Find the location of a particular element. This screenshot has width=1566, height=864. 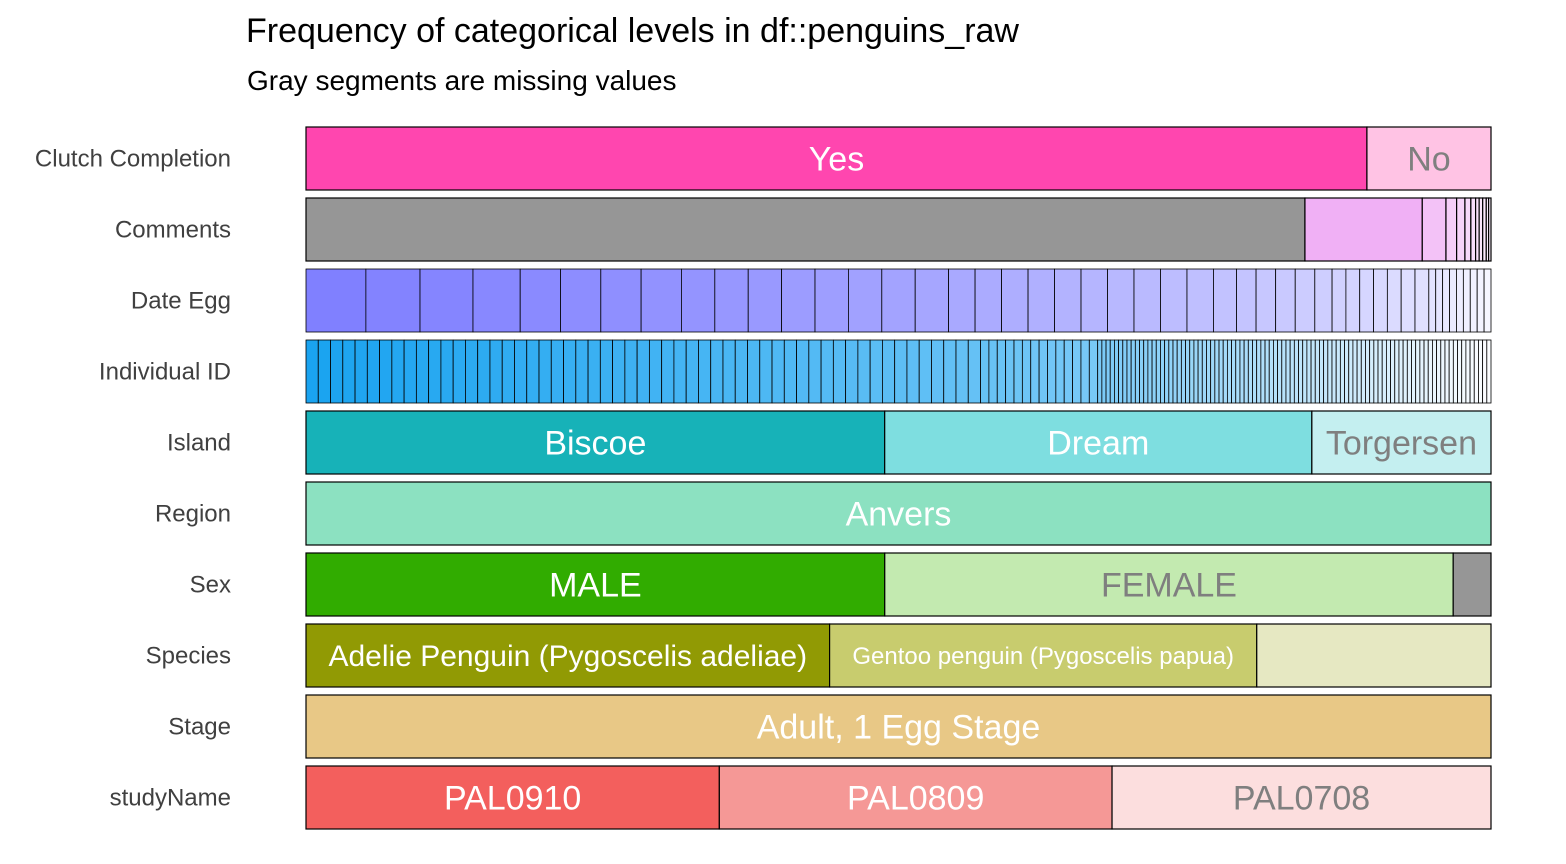

segment-label: No is located at coordinates (1428, 159).